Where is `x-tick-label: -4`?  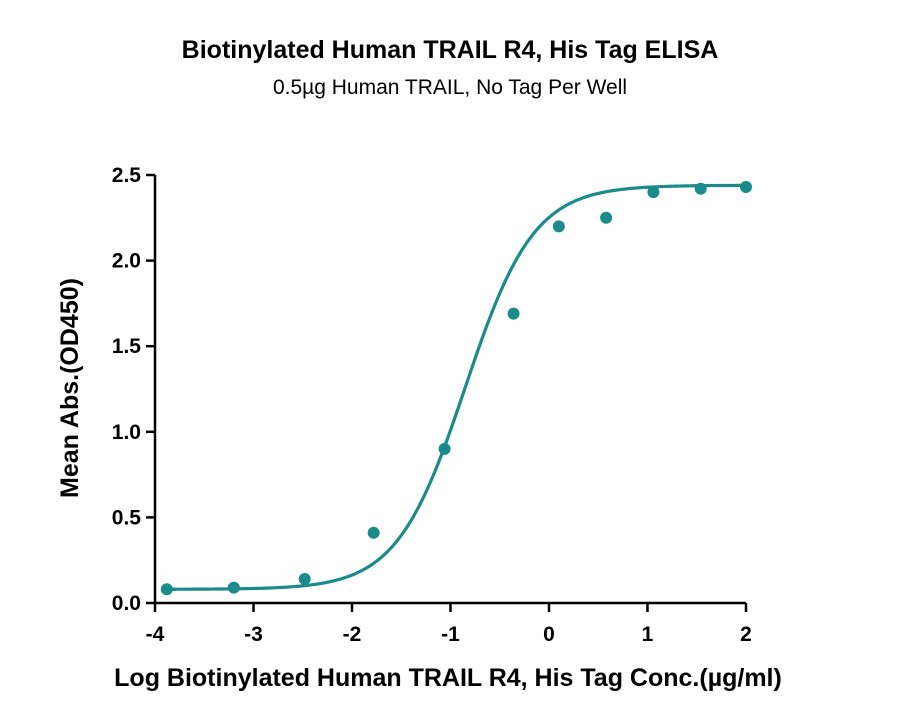 x-tick-label: -4 is located at coordinates (155, 634).